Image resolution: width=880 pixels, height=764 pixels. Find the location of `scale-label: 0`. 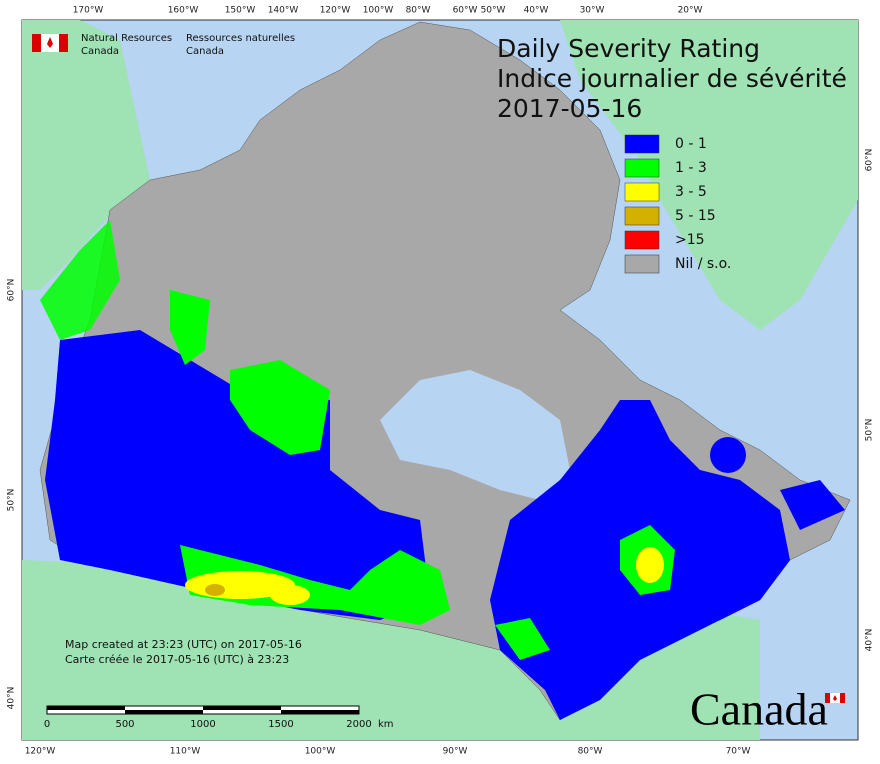

scale-label: 0 is located at coordinates (47, 724).